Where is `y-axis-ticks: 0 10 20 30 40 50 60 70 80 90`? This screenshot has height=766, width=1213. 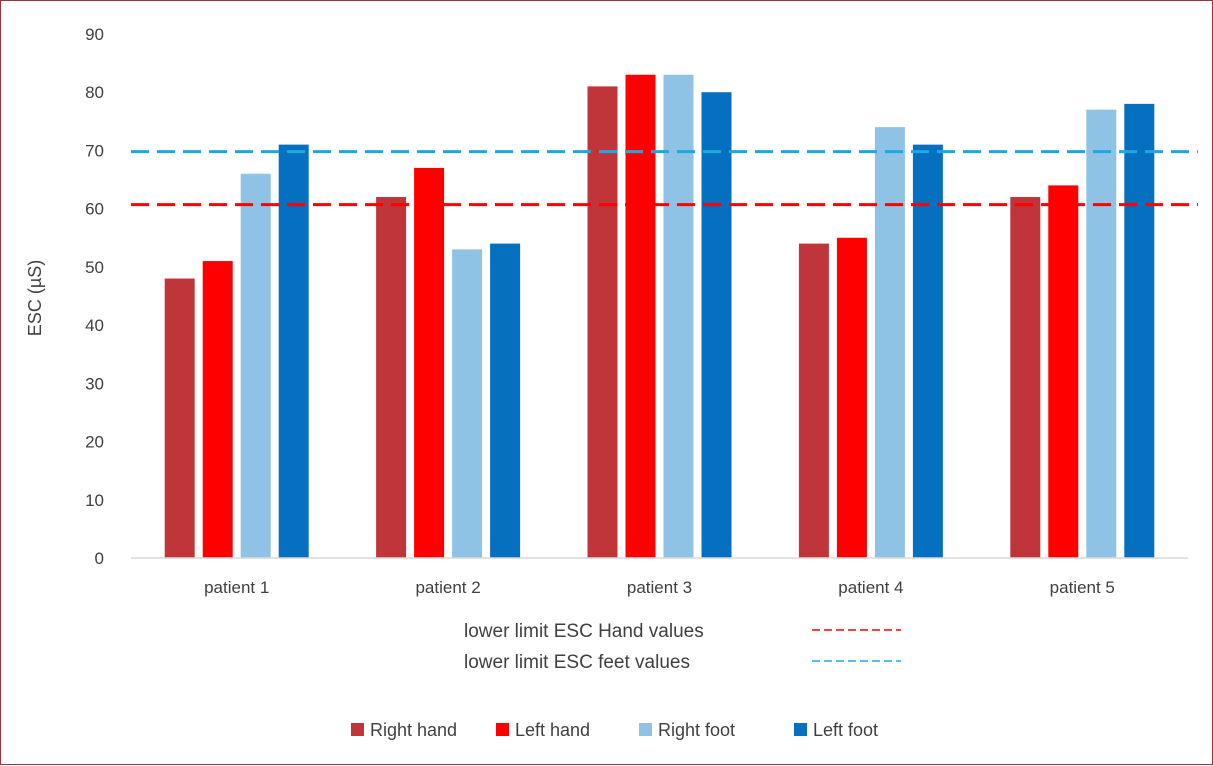
y-axis-ticks: 0 10 20 30 40 50 60 70 80 90 is located at coordinates (94, 296).